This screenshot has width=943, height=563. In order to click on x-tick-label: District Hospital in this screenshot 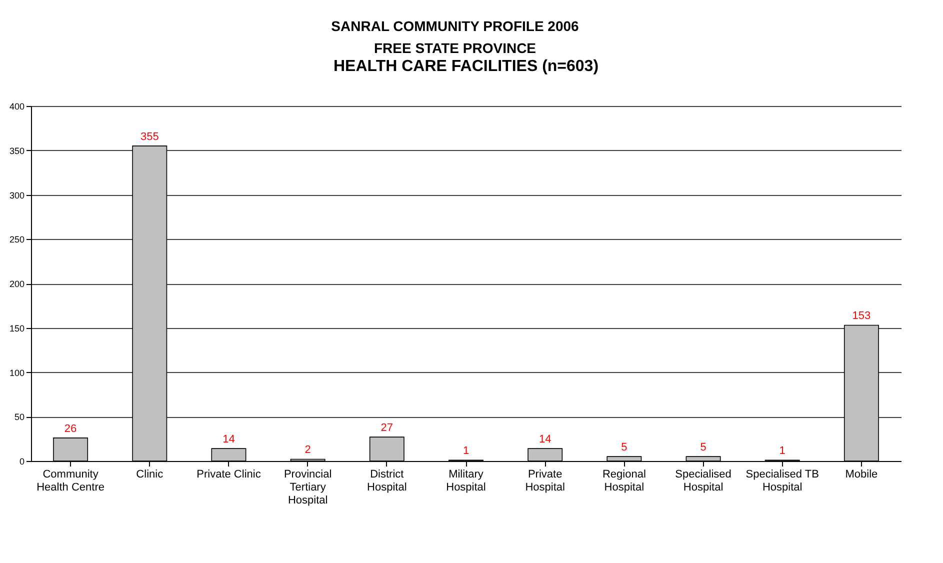, I will do `click(387, 481)`.